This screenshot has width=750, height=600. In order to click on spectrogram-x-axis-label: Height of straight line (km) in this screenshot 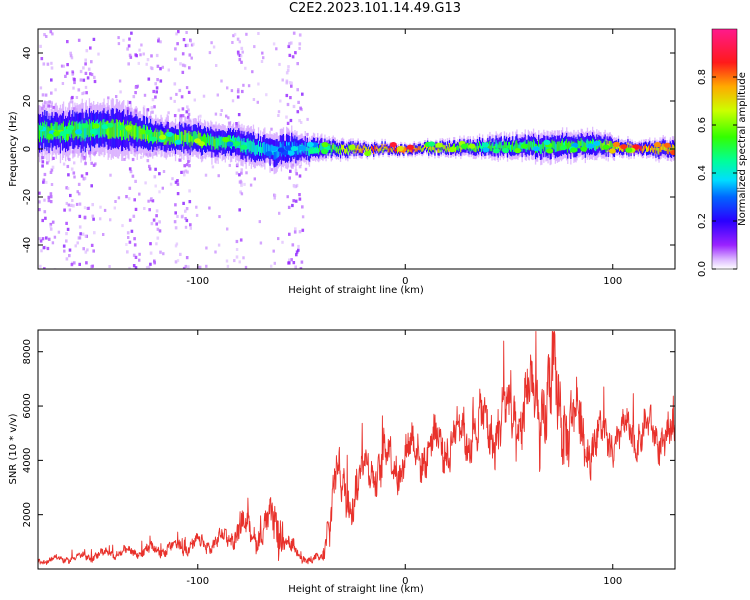, I will do `click(356, 290)`.